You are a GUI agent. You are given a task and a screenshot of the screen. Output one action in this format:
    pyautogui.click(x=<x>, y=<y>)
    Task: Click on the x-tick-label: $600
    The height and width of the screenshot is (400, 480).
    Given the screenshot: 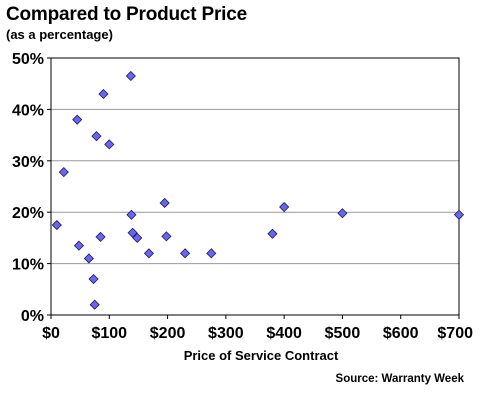 What is the action you would take?
    pyautogui.click(x=401, y=333)
    